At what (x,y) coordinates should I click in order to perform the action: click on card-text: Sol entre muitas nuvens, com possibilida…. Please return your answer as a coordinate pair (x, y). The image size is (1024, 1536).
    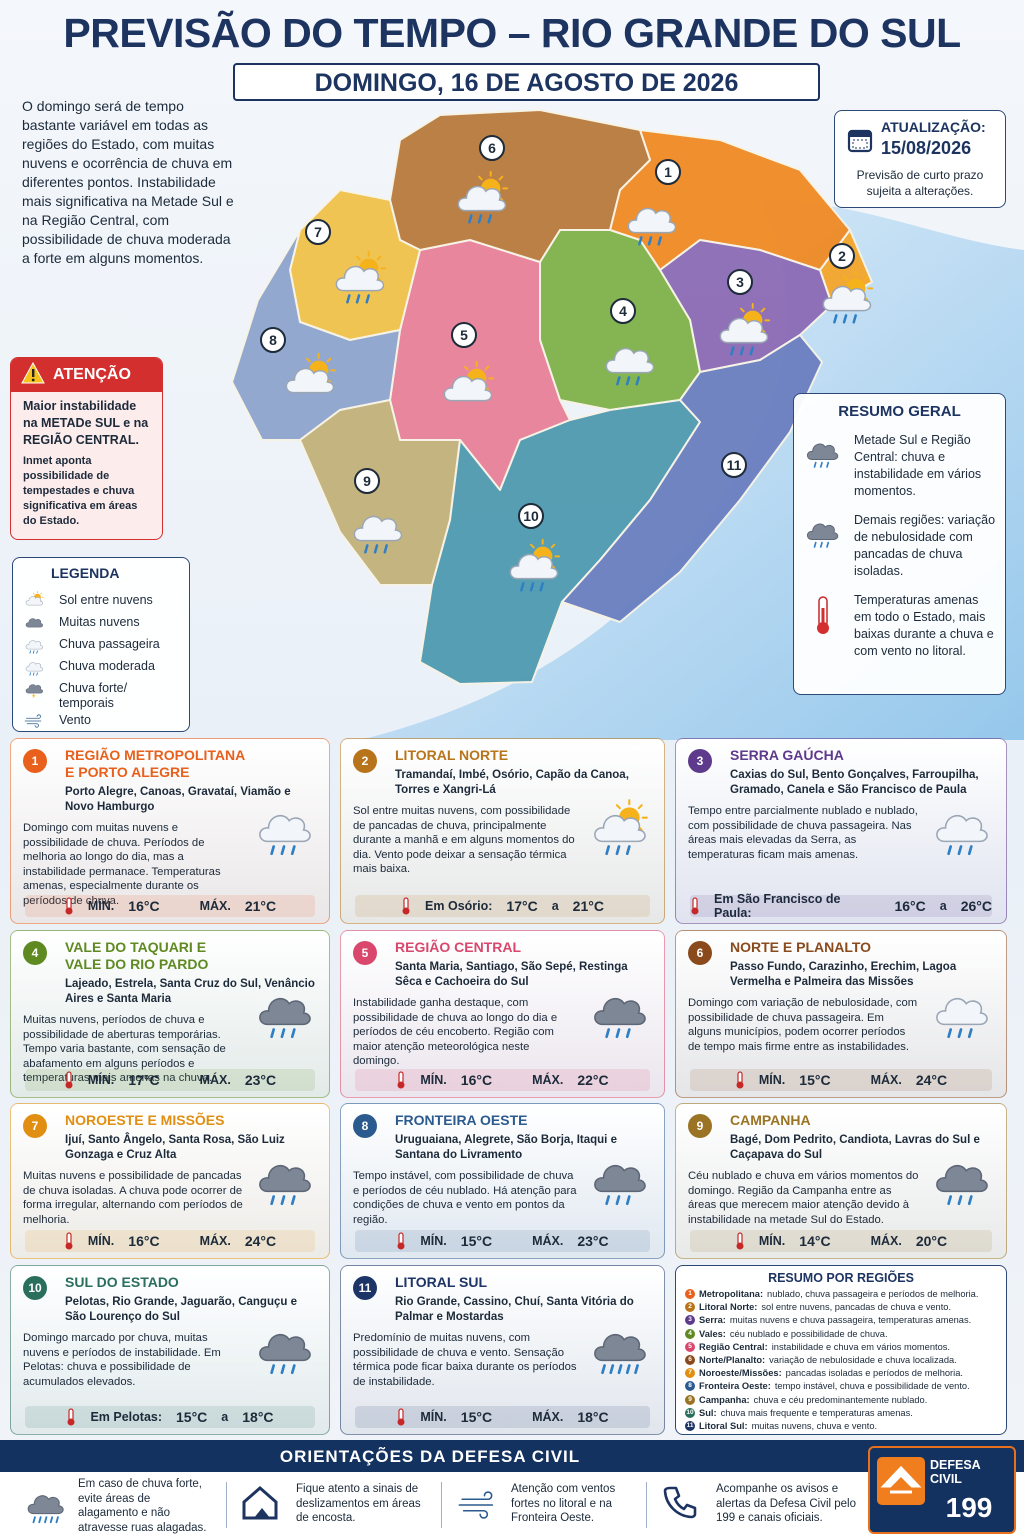
    Looking at the image, I should click on (464, 840).